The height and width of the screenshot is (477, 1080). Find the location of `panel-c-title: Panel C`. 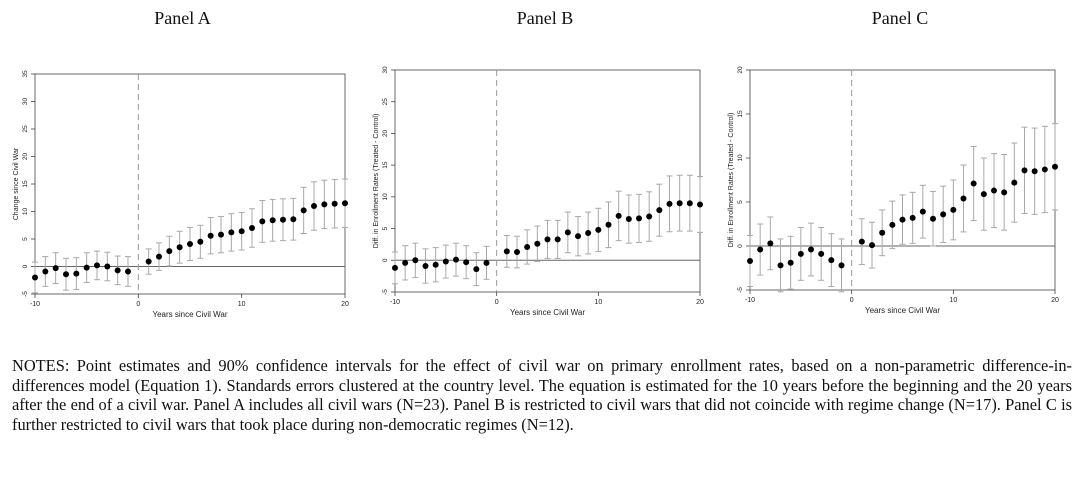

panel-c-title: Panel C is located at coordinates (900, 18).